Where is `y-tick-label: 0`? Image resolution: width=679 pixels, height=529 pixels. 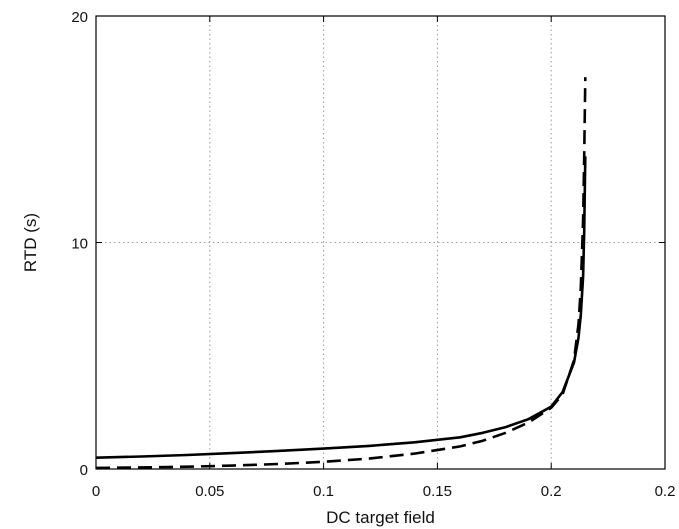
y-tick-label: 0 is located at coordinates (84, 470).